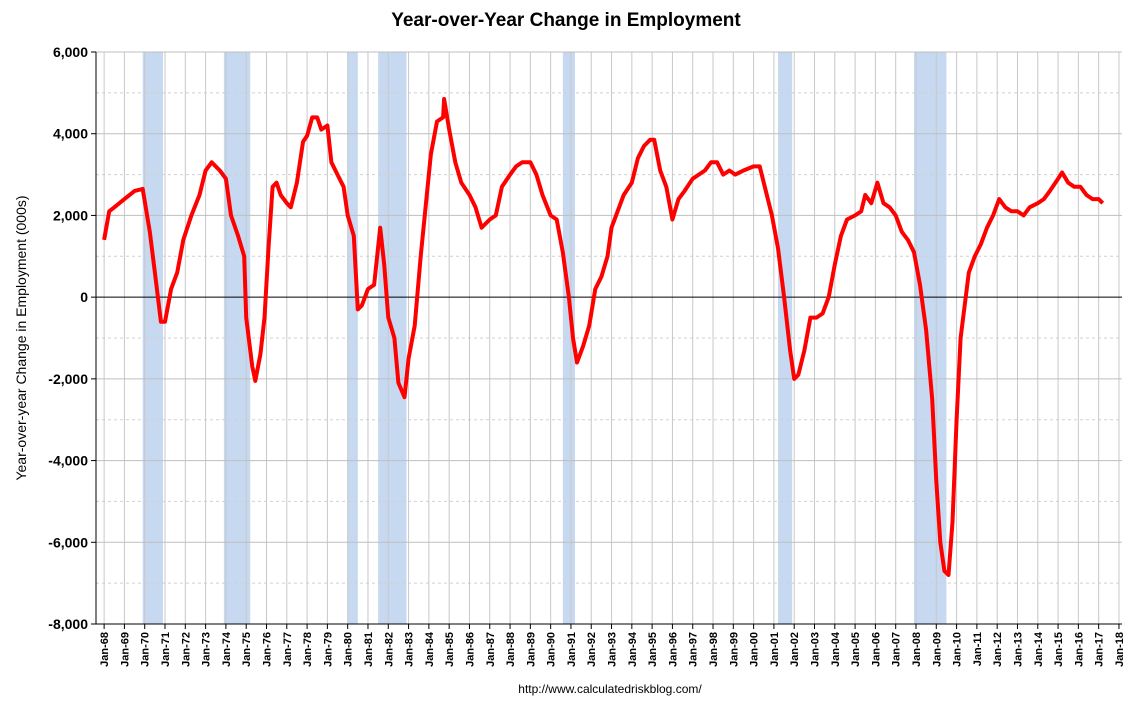 The width and height of the screenshot is (1132, 714). What do you see at coordinates (531, 649) in the screenshot?
I see `x-tick-label: Jan-89` at bounding box center [531, 649].